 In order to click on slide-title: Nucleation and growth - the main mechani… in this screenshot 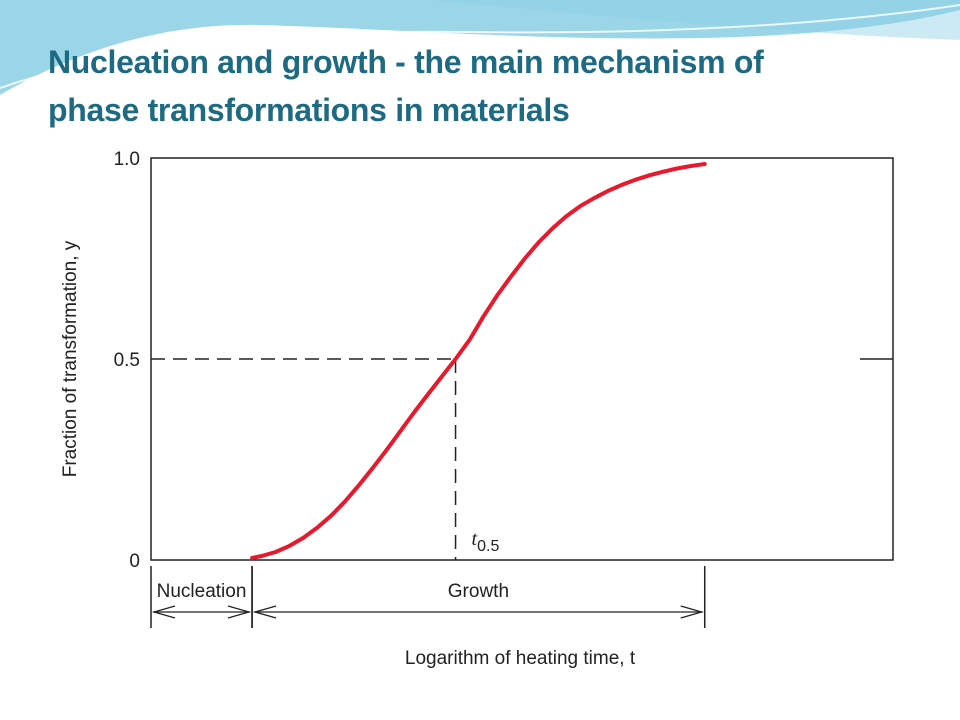, I will do `click(488, 86)`.